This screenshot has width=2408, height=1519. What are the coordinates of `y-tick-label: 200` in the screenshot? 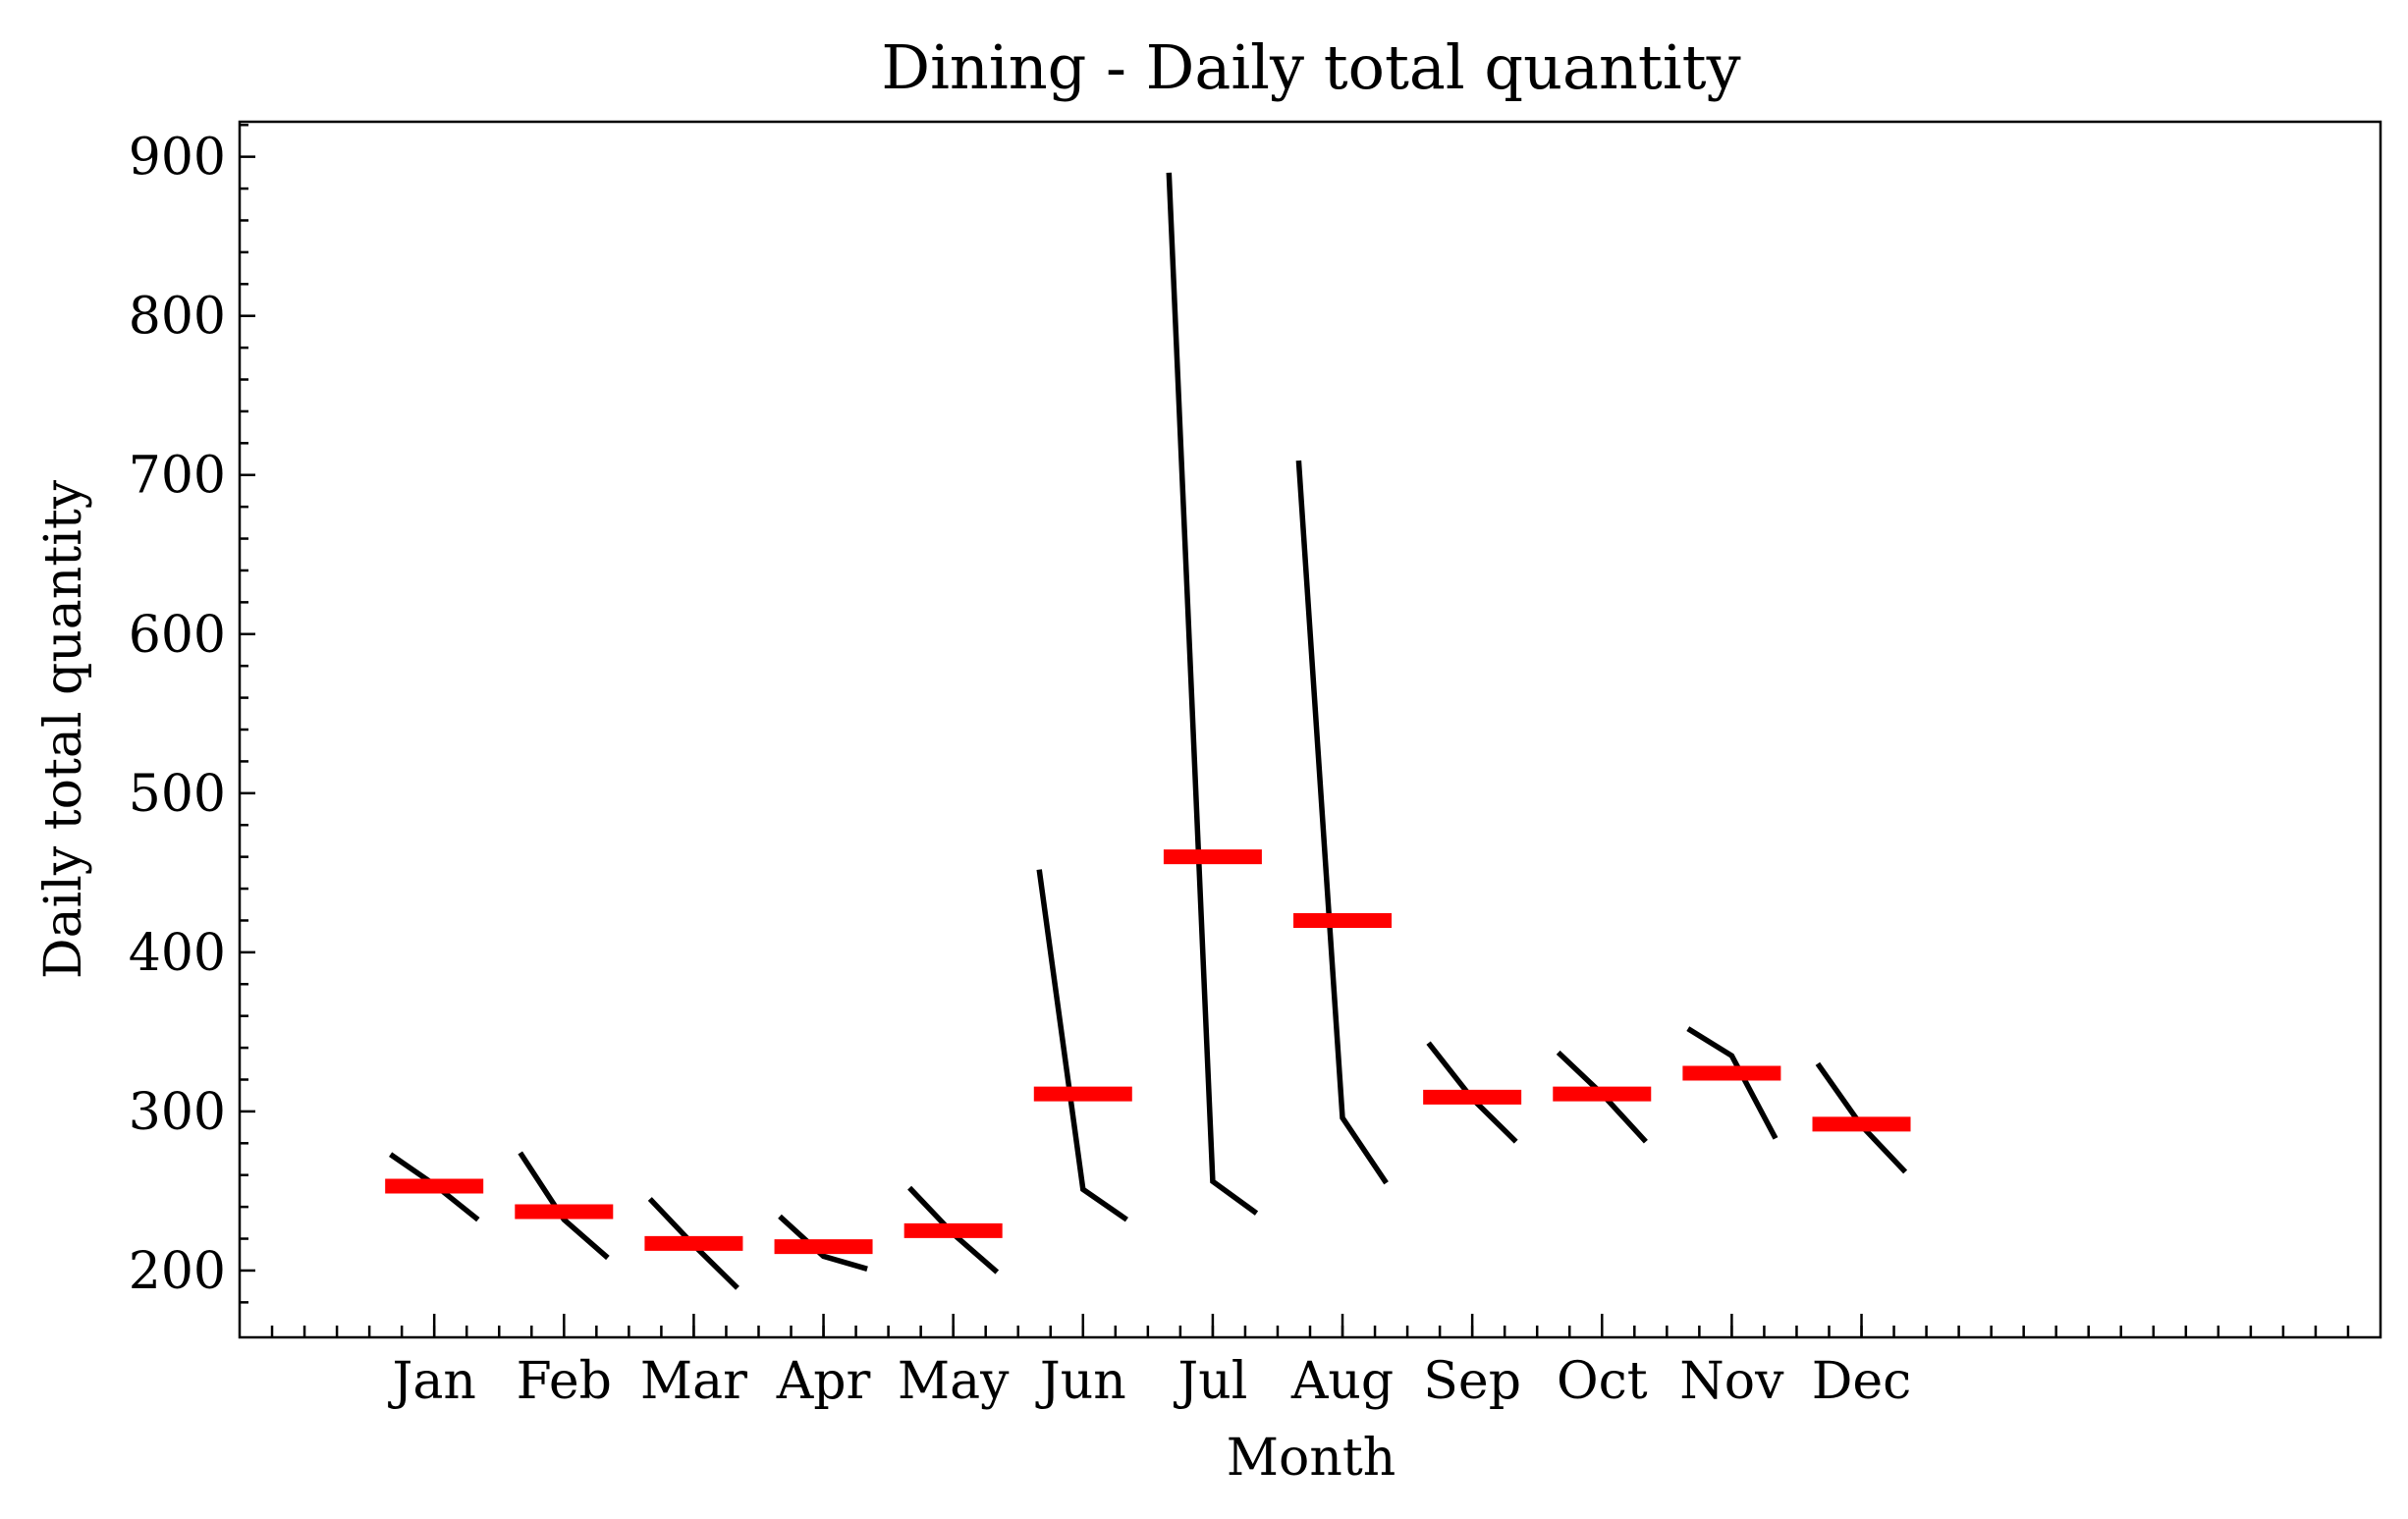 It's located at (177, 1271).